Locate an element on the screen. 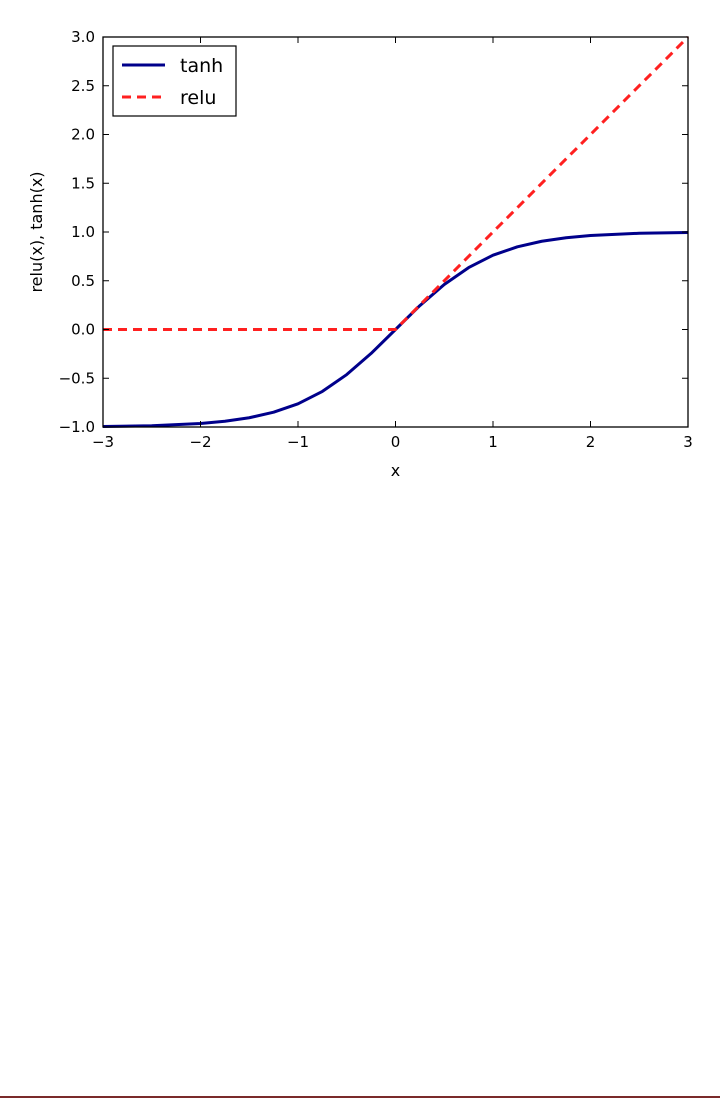 Image resolution: width=720 pixels, height=1098 pixels. y-tick-label: −0.5 is located at coordinates (77, 378).